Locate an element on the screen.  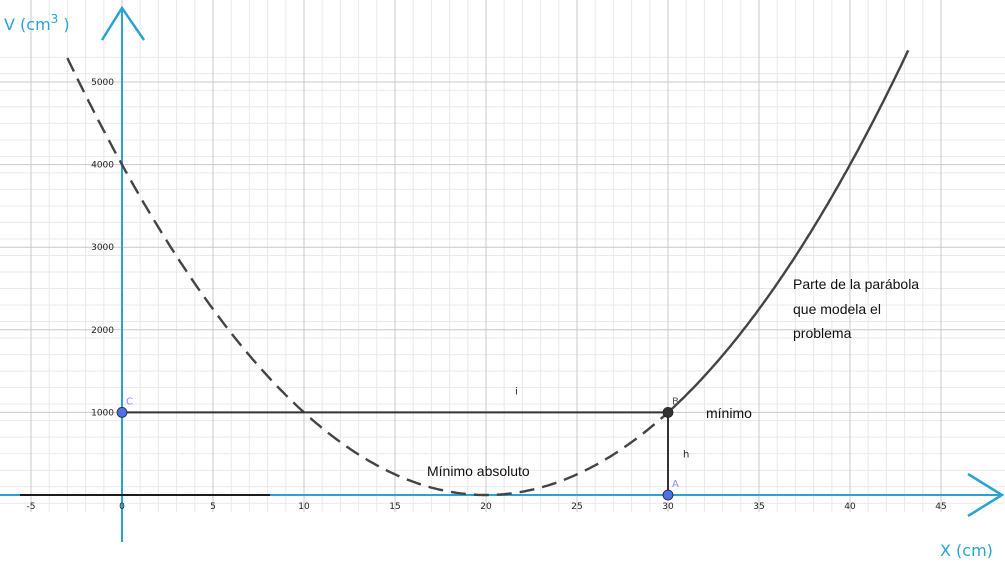
y-tick-label: 5000 is located at coordinates (102, 83).